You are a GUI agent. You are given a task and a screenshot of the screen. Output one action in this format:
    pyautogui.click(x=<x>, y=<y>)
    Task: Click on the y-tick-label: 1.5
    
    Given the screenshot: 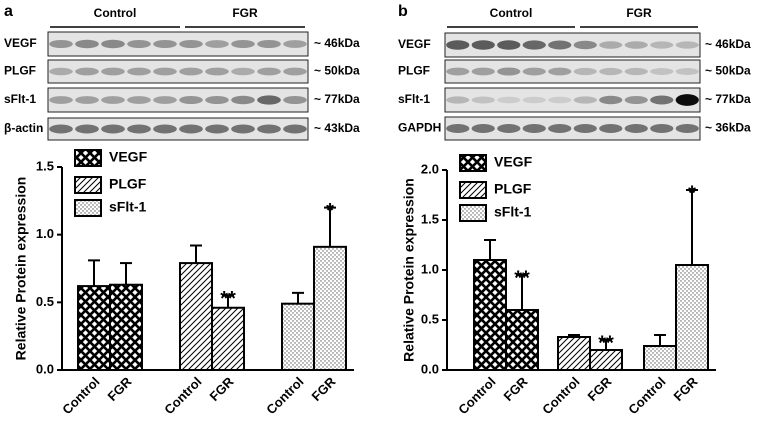 What is the action you would take?
    pyautogui.click(x=430, y=218)
    